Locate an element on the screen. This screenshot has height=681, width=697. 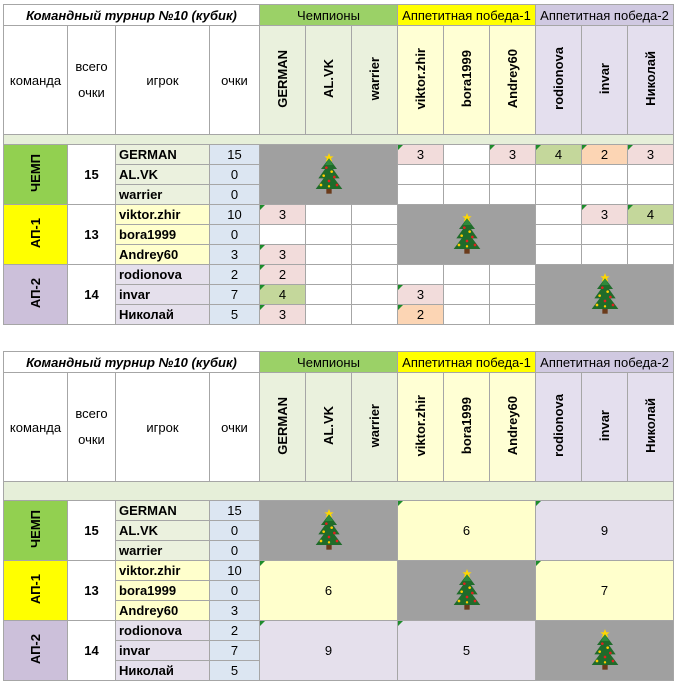
team-score-block: 5 is located at coordinates (466, 650).